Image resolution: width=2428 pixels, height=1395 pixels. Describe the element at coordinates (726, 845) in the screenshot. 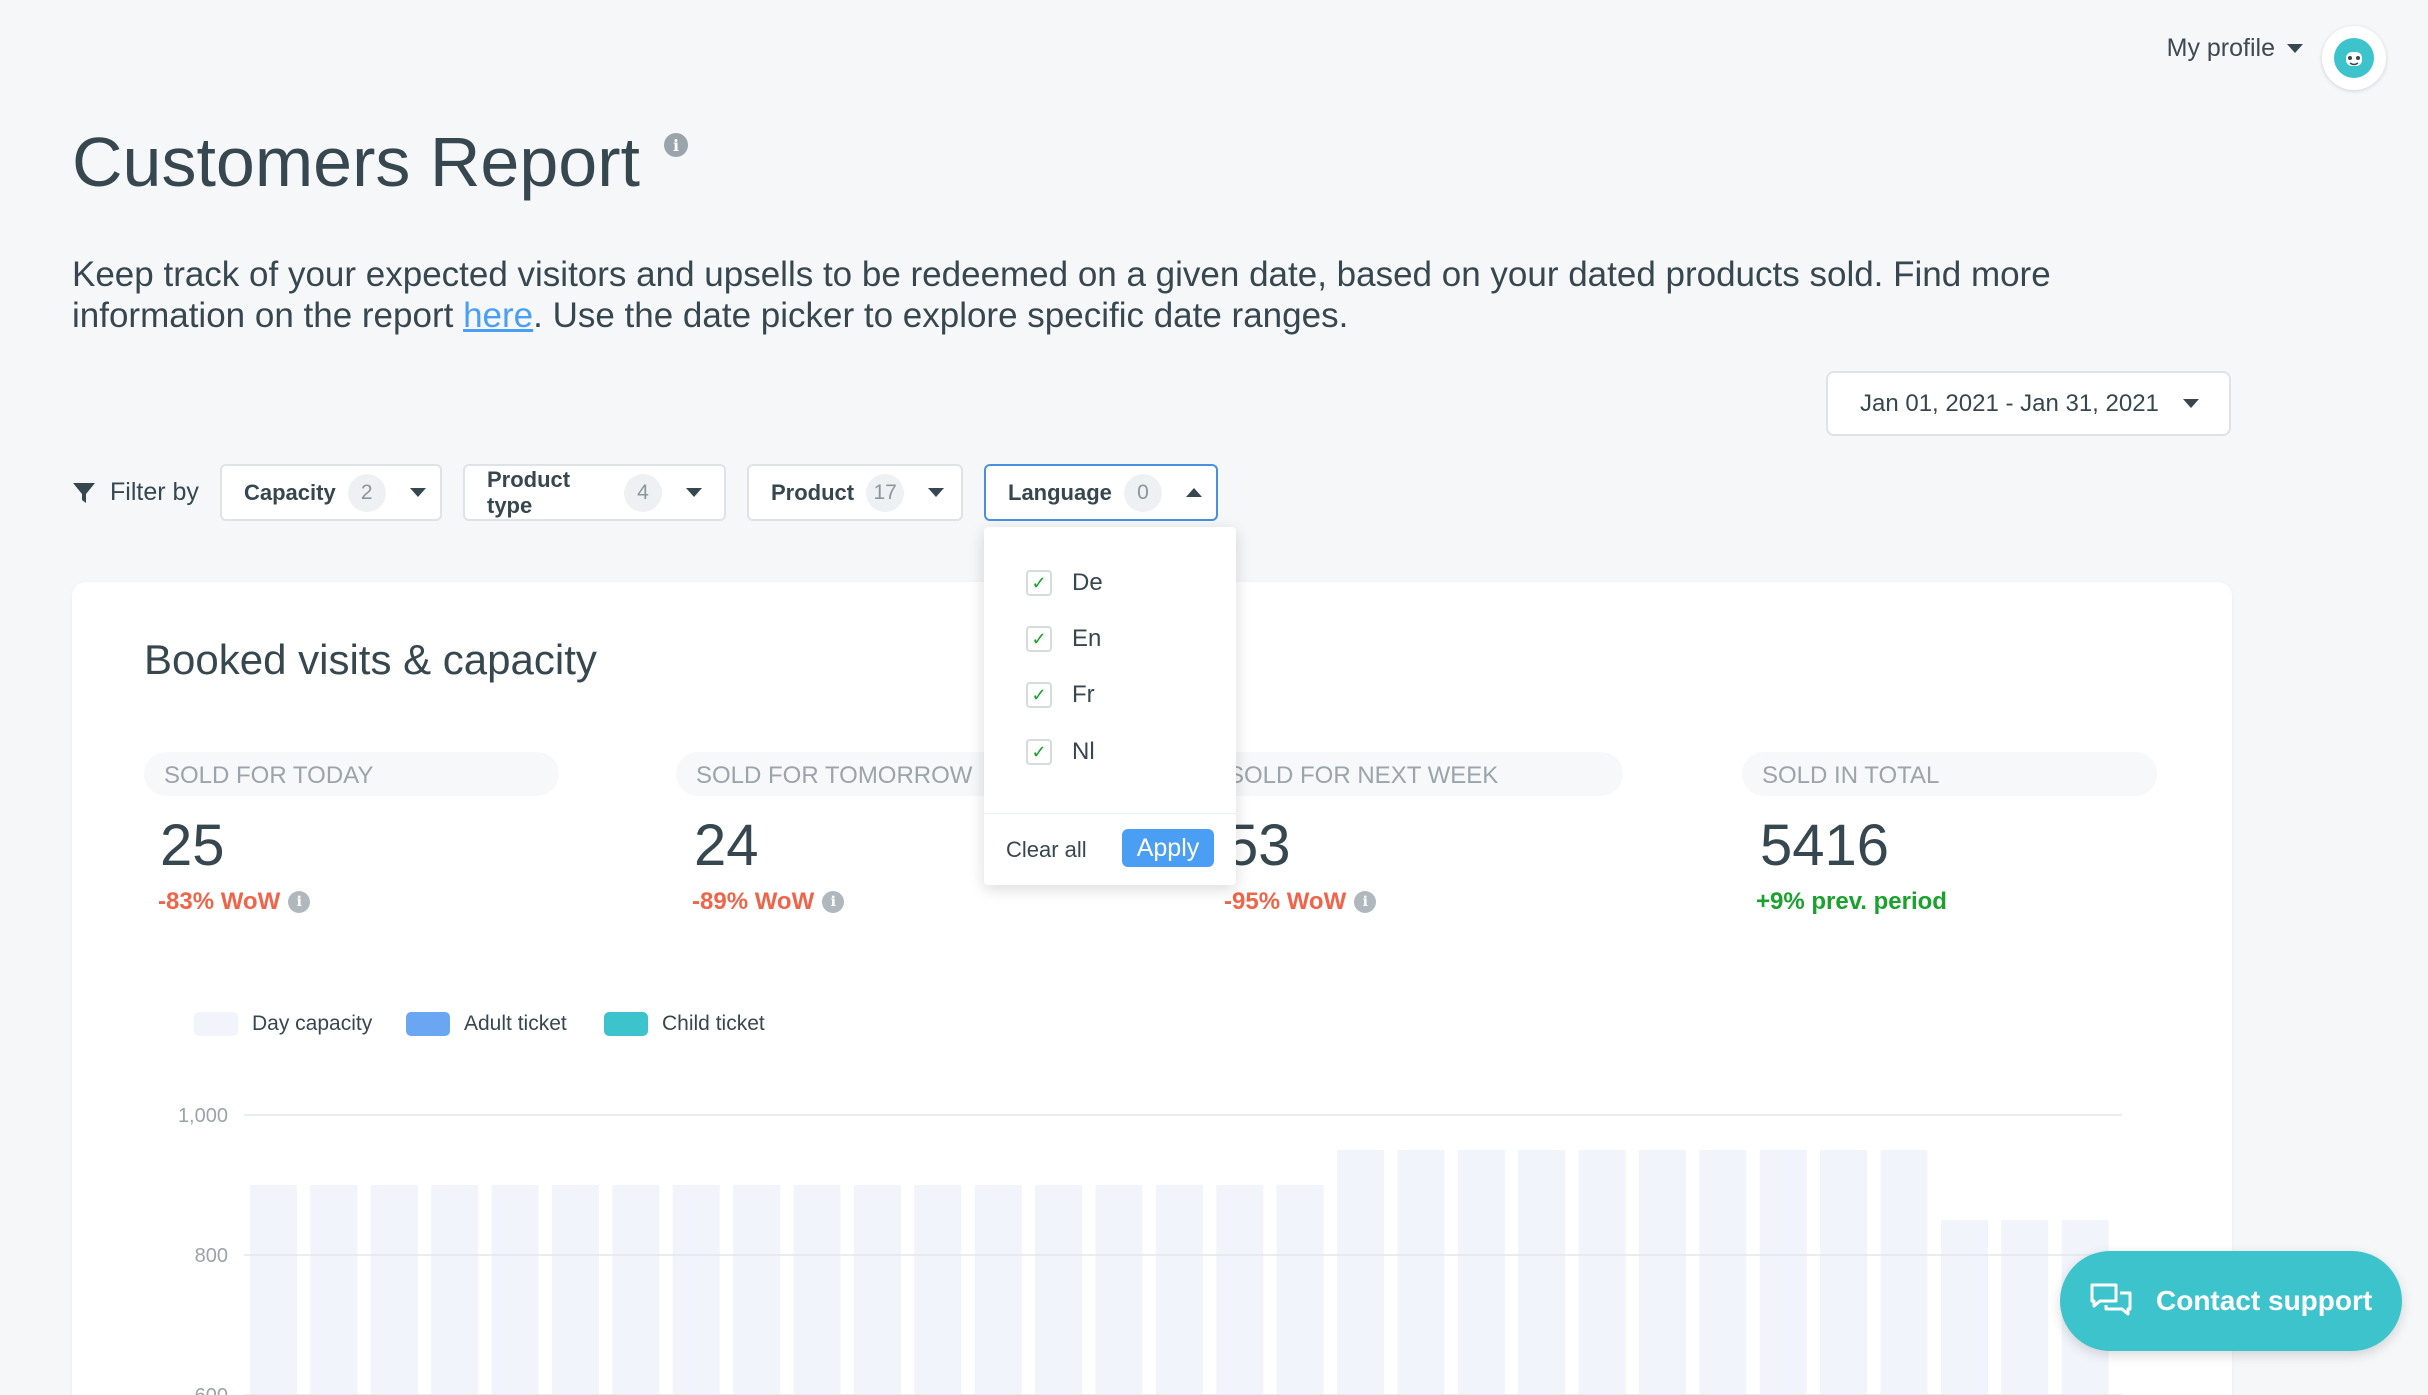

I see `stat-value-tomorrow: 24` at that location.